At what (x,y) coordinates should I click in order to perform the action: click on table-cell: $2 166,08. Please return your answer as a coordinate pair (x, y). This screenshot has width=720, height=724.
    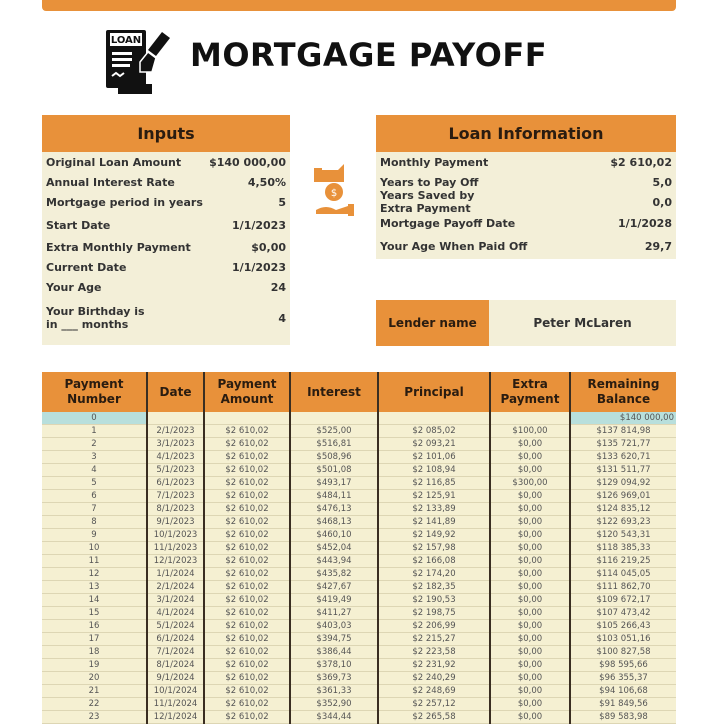
    Looking at the image, I should click on (433, 561).